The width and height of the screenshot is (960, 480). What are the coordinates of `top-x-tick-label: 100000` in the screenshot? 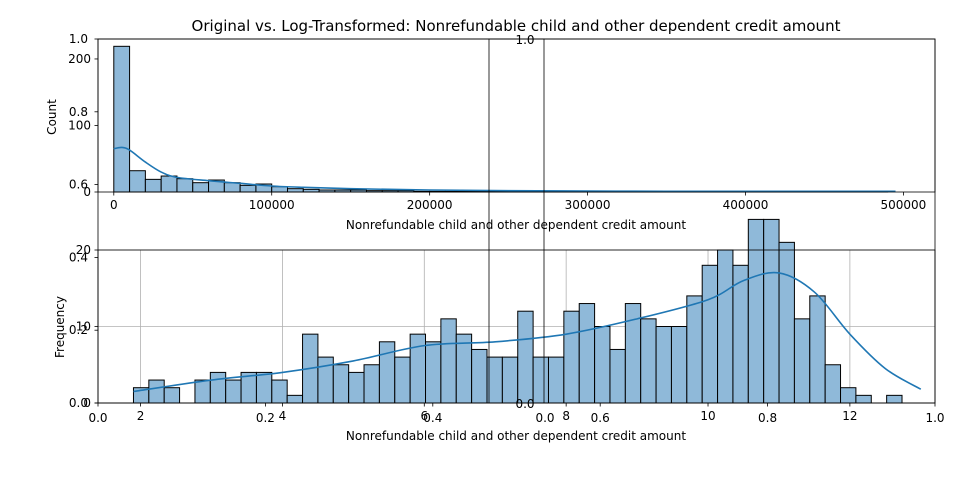 It's located at (272, 205).